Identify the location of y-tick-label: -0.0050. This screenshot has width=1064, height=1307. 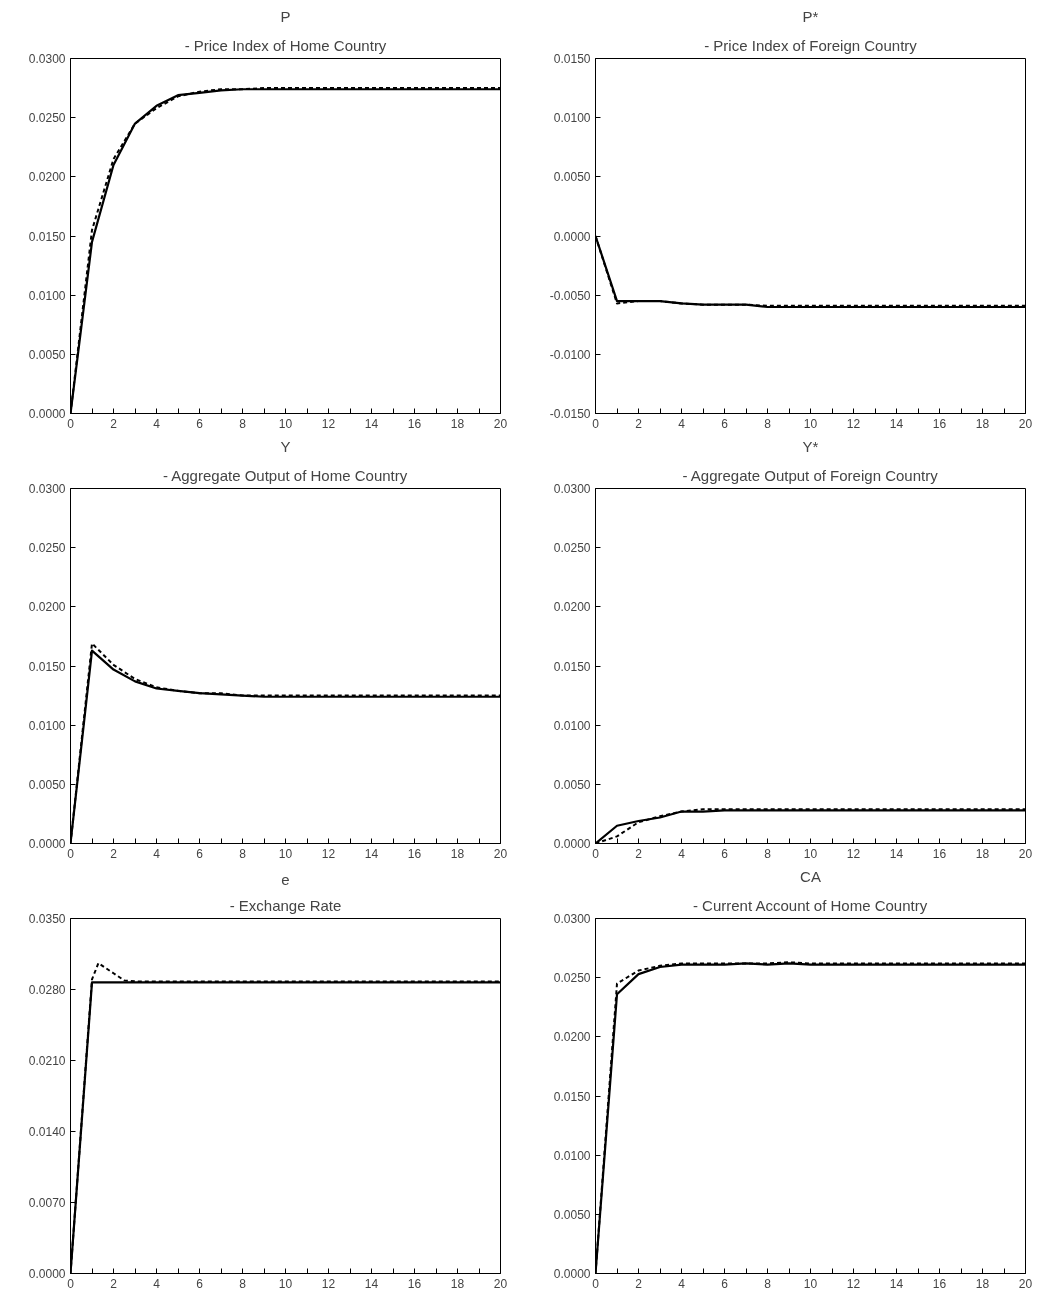
(570, 295).